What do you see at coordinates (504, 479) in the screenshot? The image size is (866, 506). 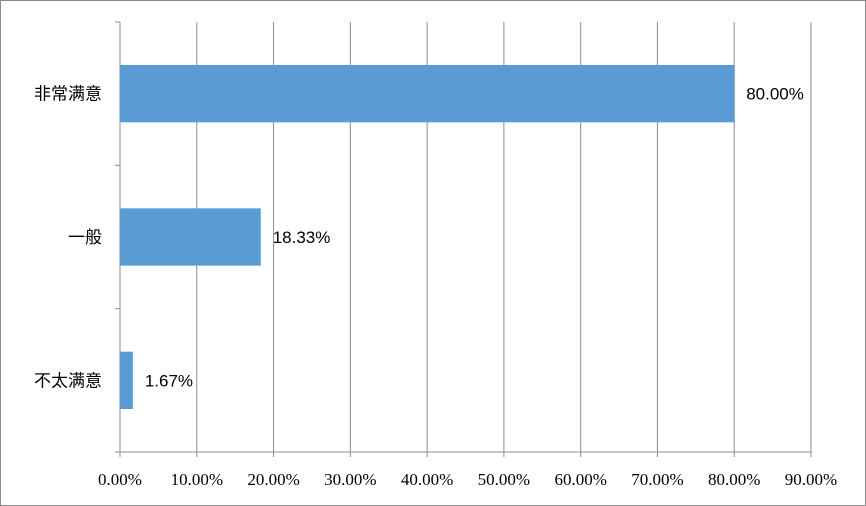 I see `x-tick-label: 50.00%` at bounding box center [504, 479].